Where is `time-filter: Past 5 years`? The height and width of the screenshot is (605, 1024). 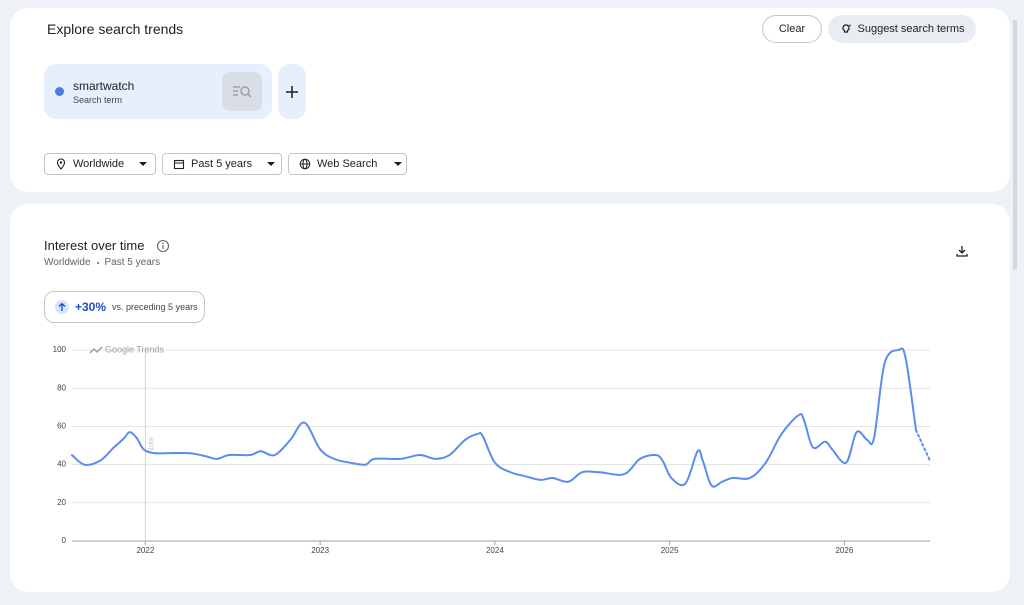 time-filter: Past 5 years is located at coordinates (222, 164).